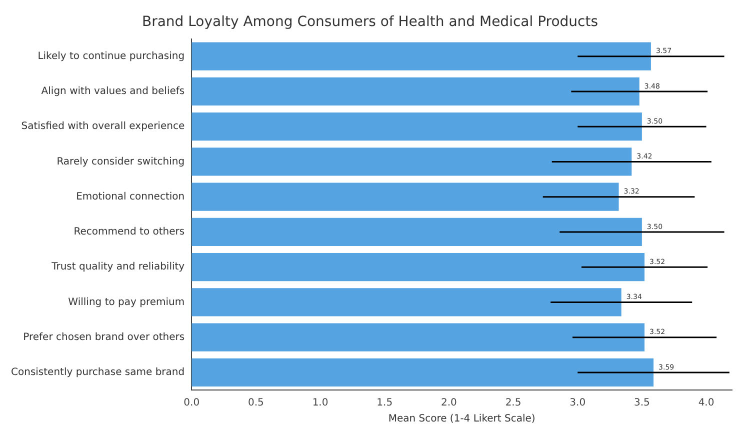 Image resolution: width=746 pixels, height=434 pixels. I want to click on x-axis-title: Mean Score (1-4 Likert Scale), so click(462, 419).